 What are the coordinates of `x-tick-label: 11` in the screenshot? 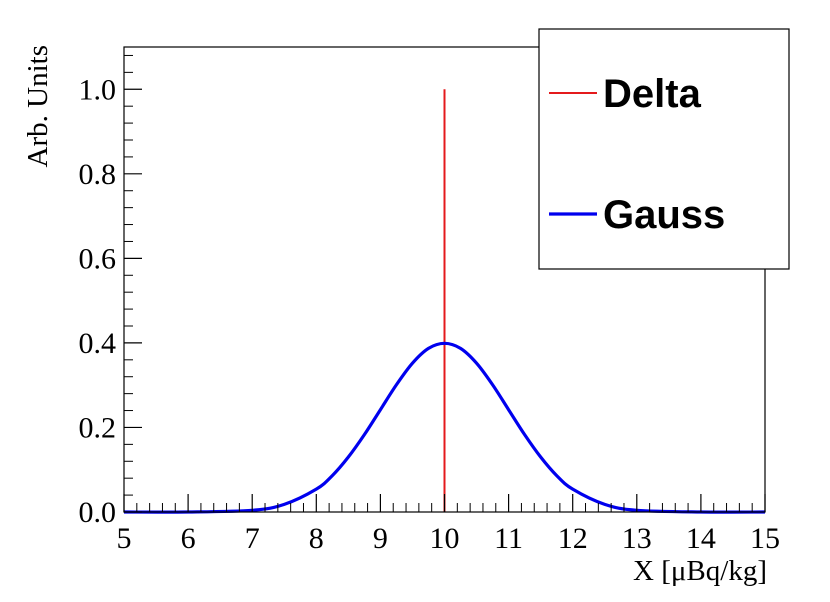 It's located at (508, 538).